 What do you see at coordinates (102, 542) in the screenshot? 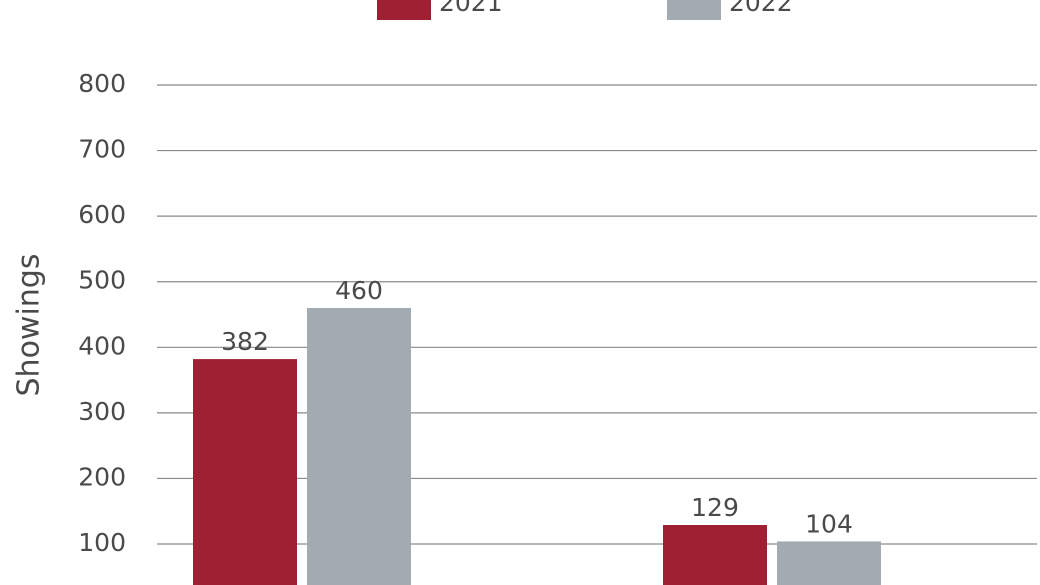
I see `y-tick-label: 100` at bounding box center [102, 542].